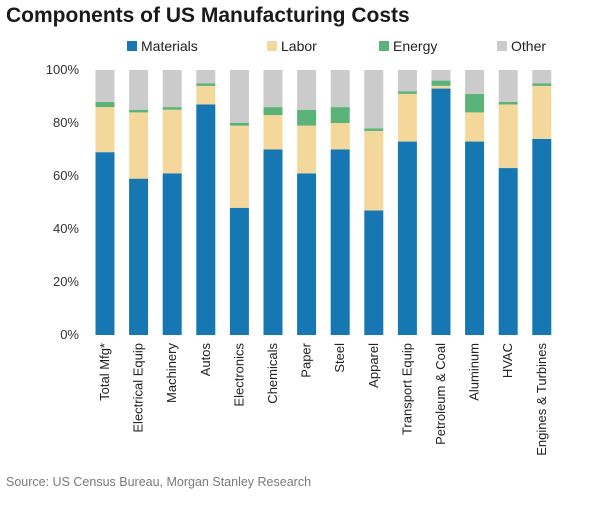  I want to click on legend-swatch-other, so click(502, 46).